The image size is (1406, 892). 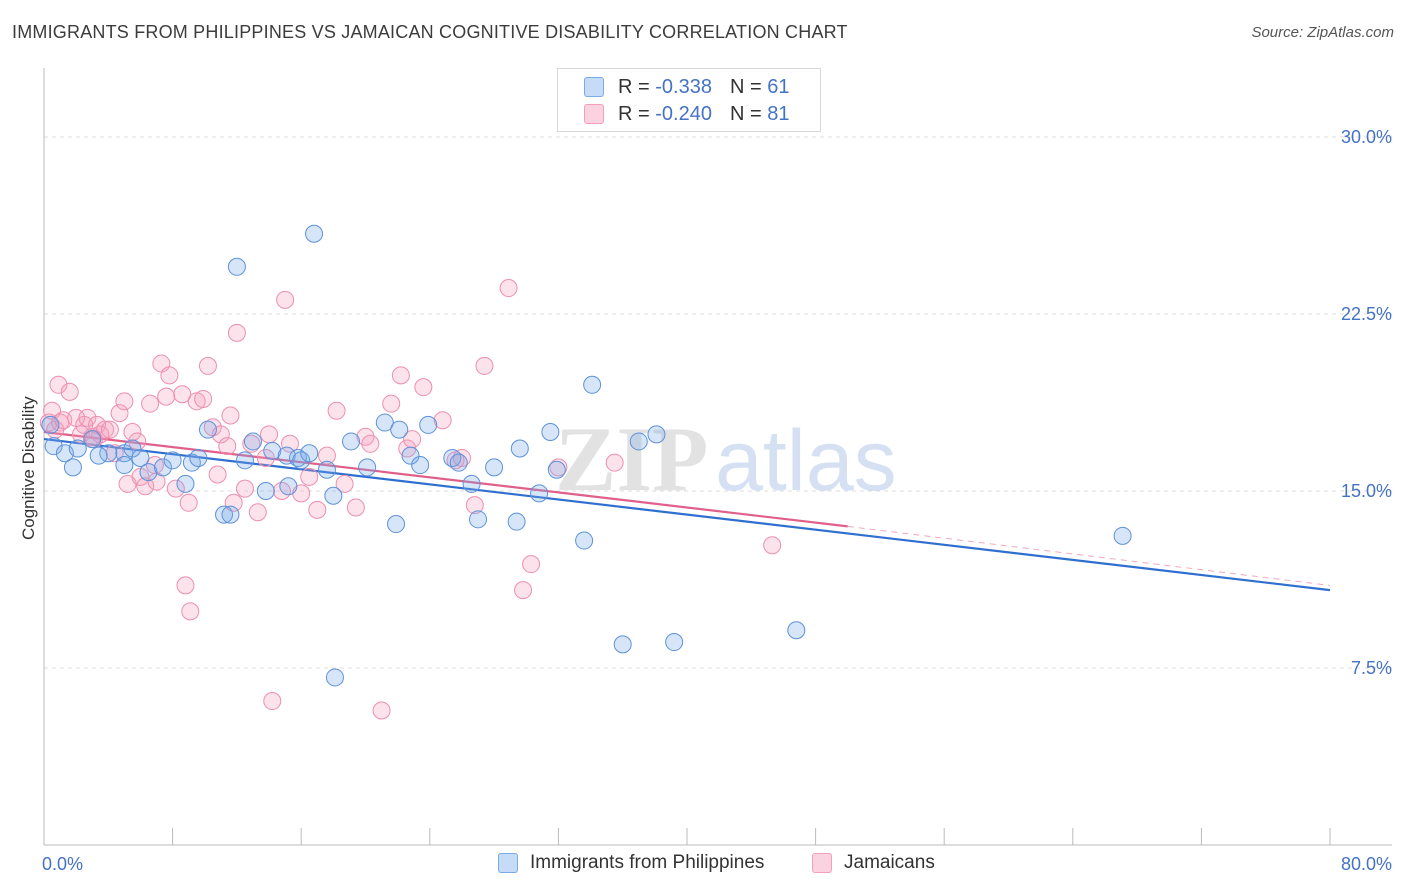 I want to click on stats-legend: R = -0.338 N = 61 R = -0.240 N = 81, so click(x=689, y=100).